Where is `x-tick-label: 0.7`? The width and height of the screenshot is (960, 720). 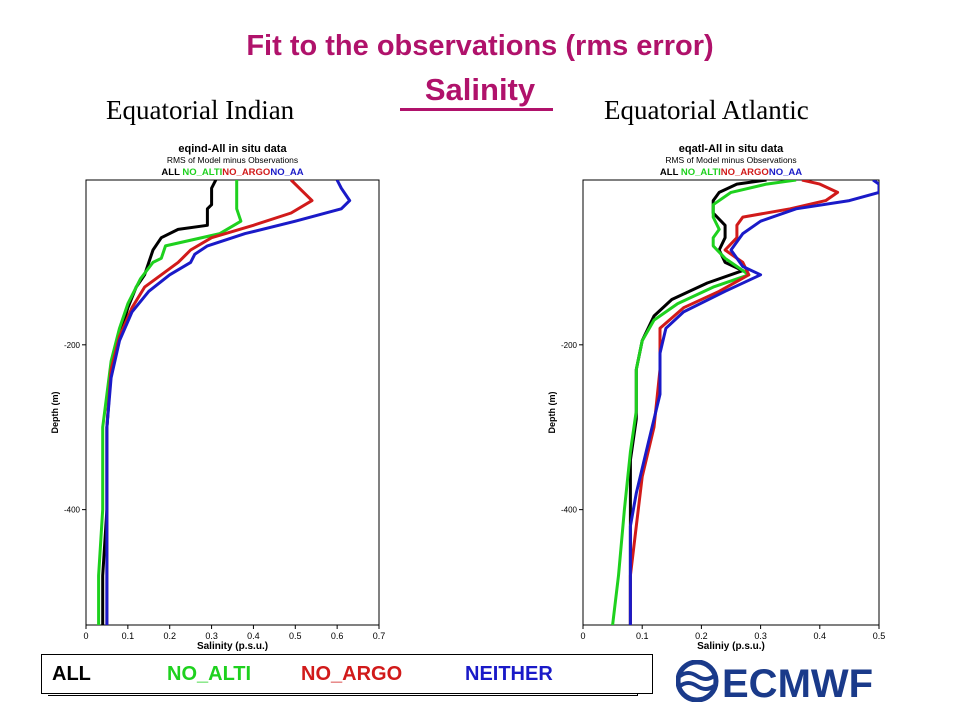 x-tick-label: 0.7 is located at coordinates (379, 636).